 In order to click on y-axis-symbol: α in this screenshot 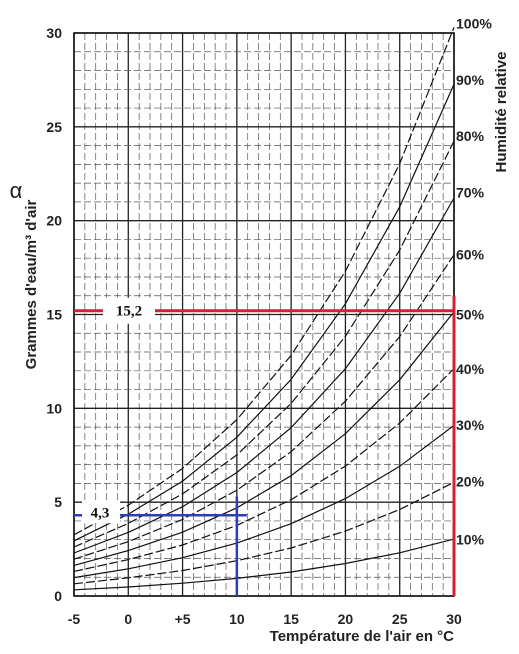, I will do `click(16, 190)`.